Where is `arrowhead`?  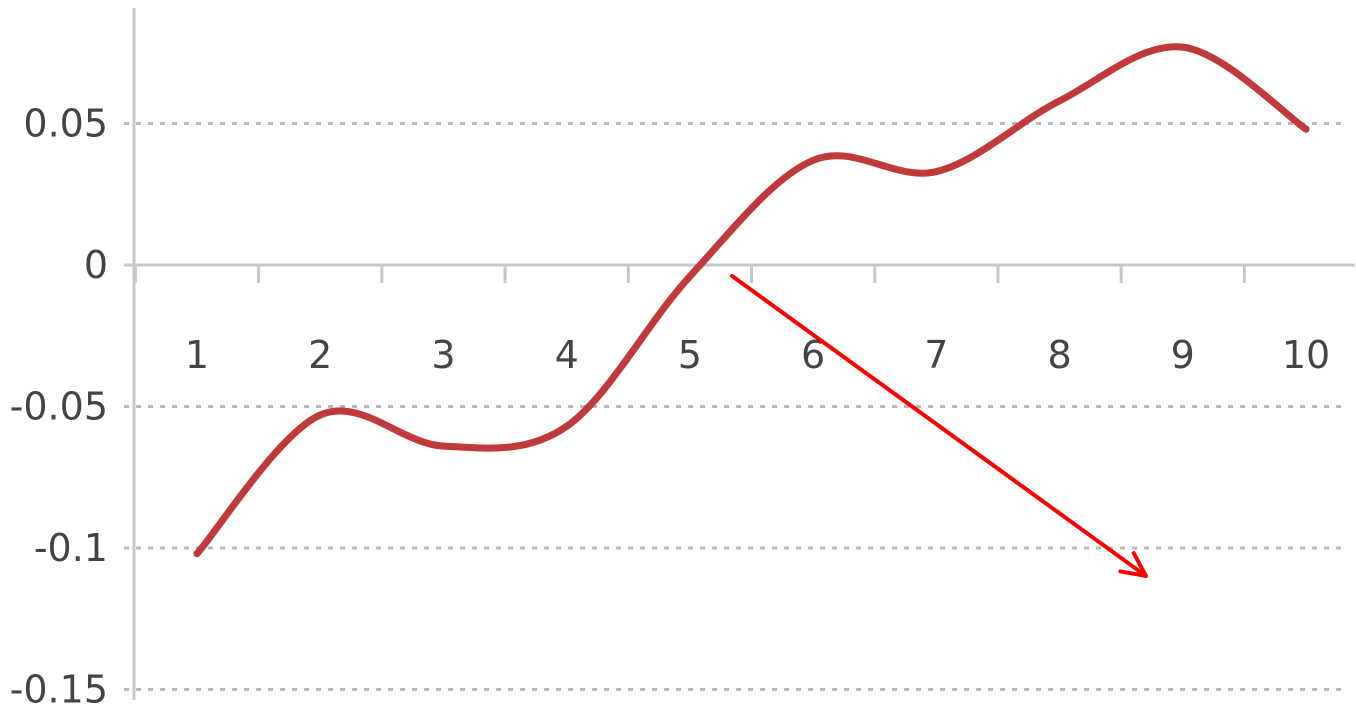 arrowhead is located at coordinates (1133, 564).